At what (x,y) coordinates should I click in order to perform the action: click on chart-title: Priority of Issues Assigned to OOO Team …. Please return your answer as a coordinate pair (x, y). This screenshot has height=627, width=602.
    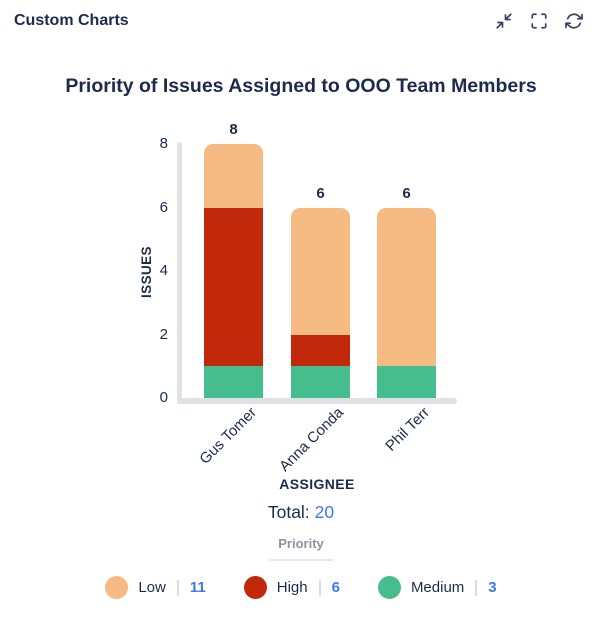
    Looking at the image, I should click on (301, 86).